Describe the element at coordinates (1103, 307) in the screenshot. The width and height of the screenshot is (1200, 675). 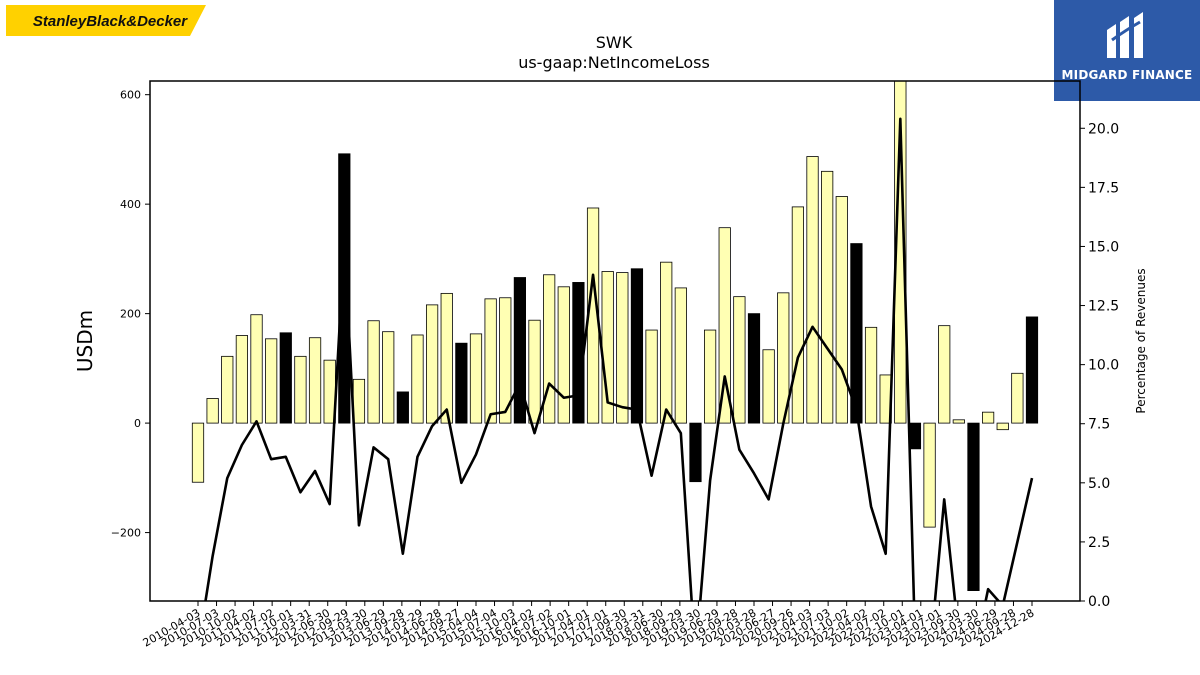
I see `y2-tick-label: 12.5` at that location.